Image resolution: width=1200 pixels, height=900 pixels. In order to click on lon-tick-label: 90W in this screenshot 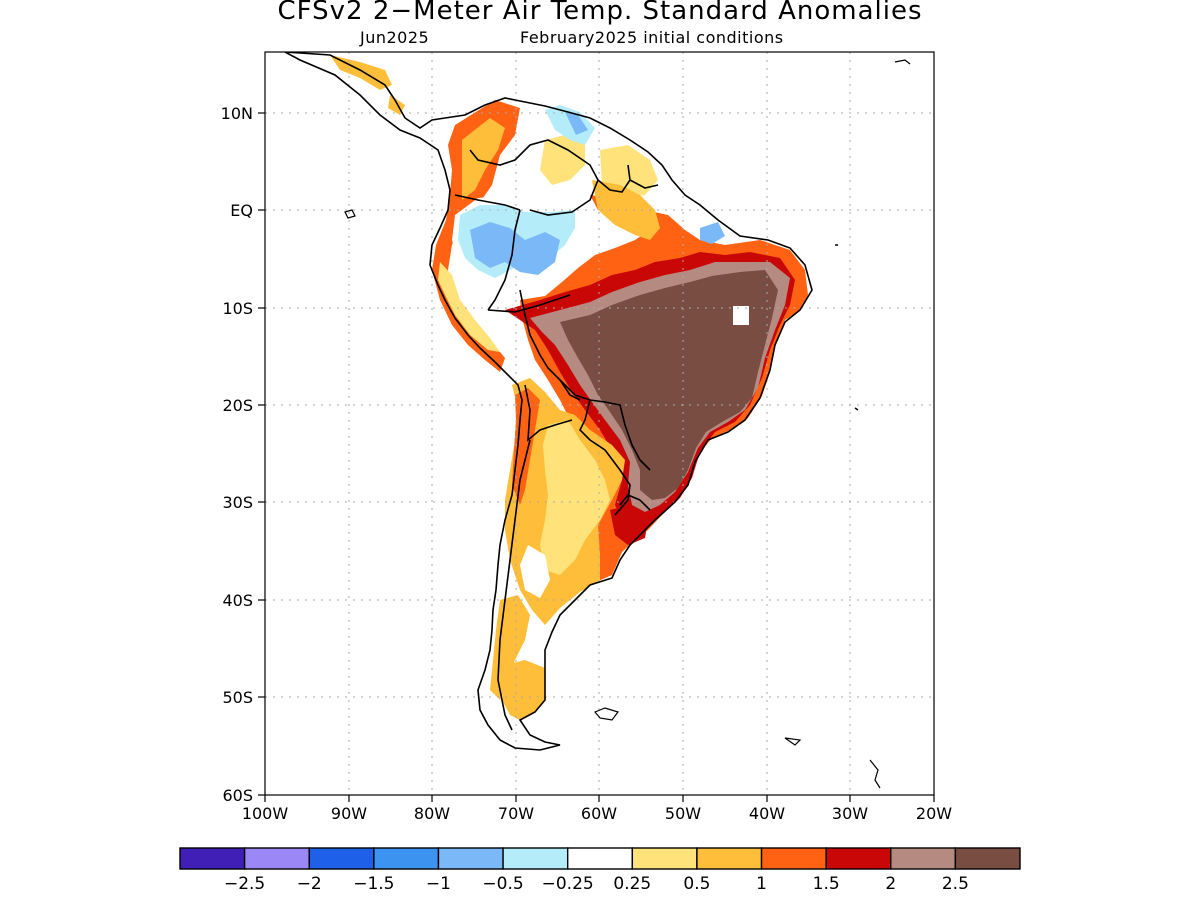, I will do `click(349, 813)`.